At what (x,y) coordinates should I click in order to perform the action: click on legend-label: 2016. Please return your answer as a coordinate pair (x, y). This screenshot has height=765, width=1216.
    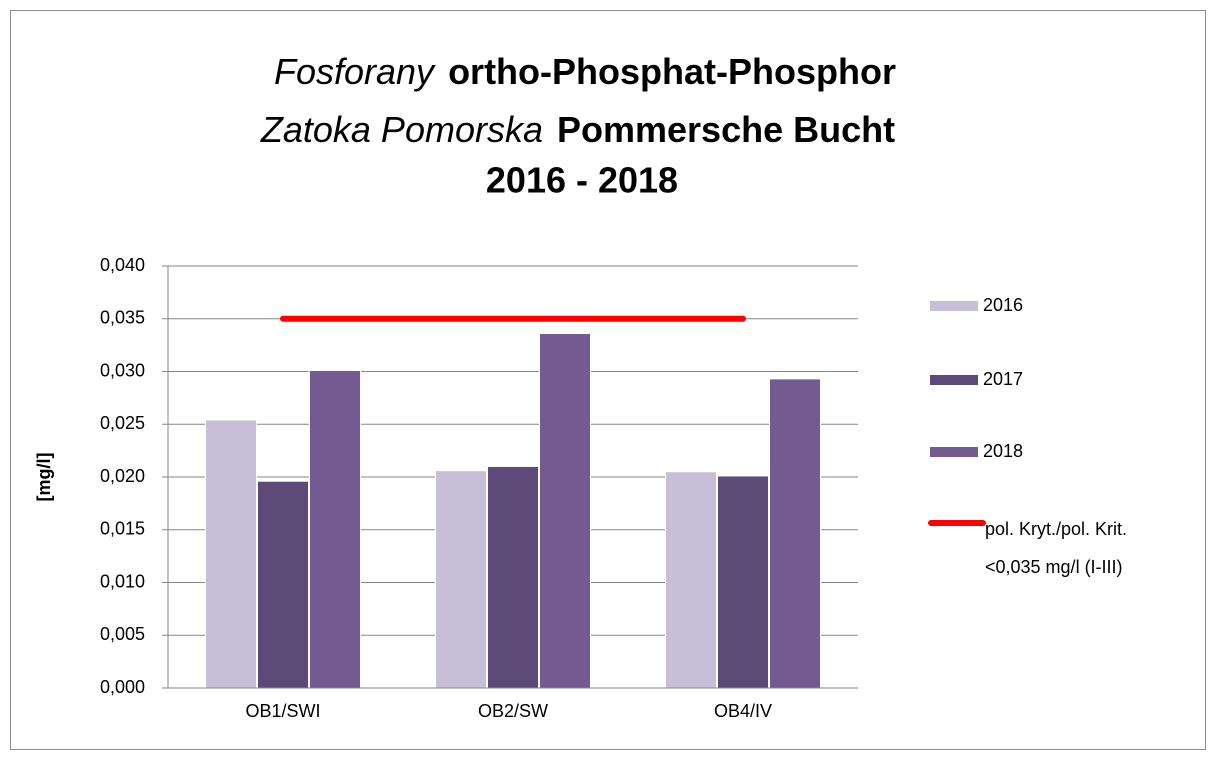
    Looking at the image, I should click on (1003, 305).